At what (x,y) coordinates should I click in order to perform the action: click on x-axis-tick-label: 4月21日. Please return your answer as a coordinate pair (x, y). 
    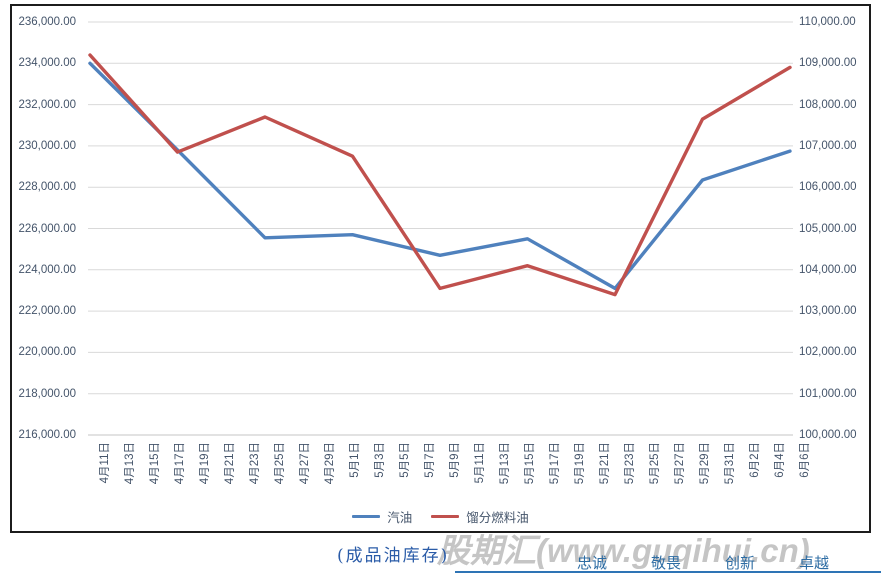
    Looking at the image, I should click on (230, 463).